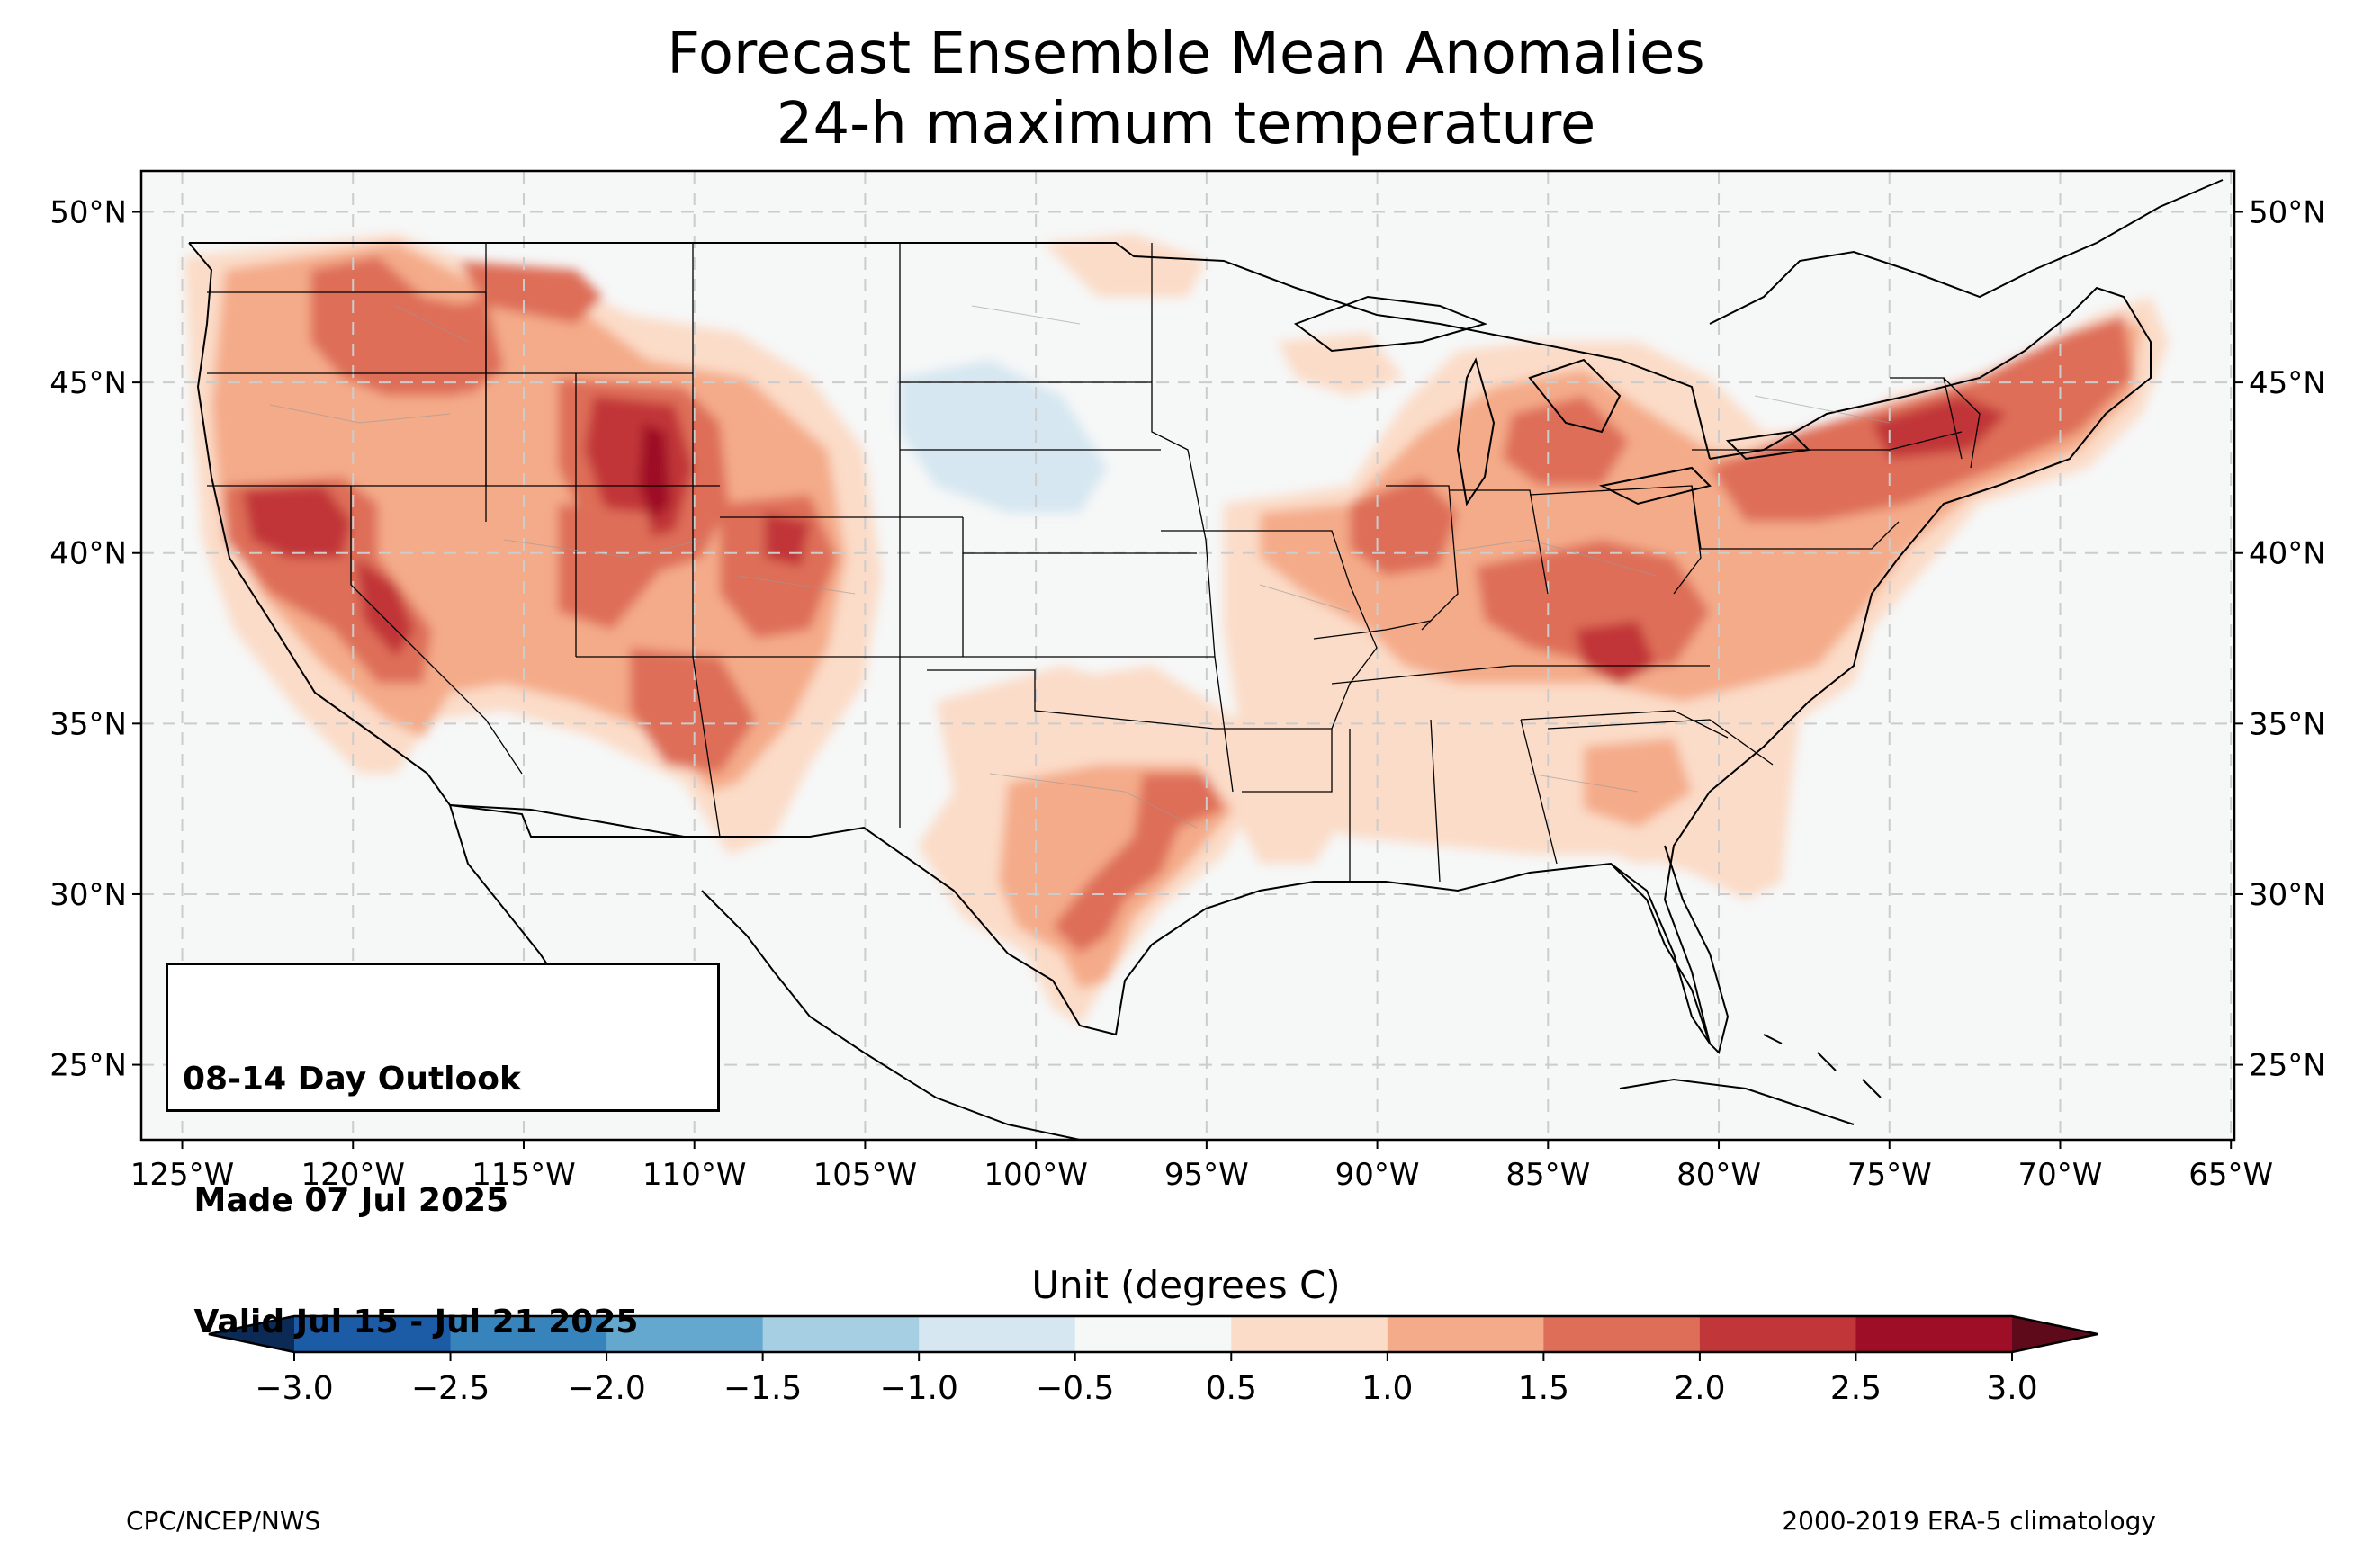 Image resolution: width=2372 pixels, height=1568 pixels. I want to click on lake-michigan, so click(1476, 431).